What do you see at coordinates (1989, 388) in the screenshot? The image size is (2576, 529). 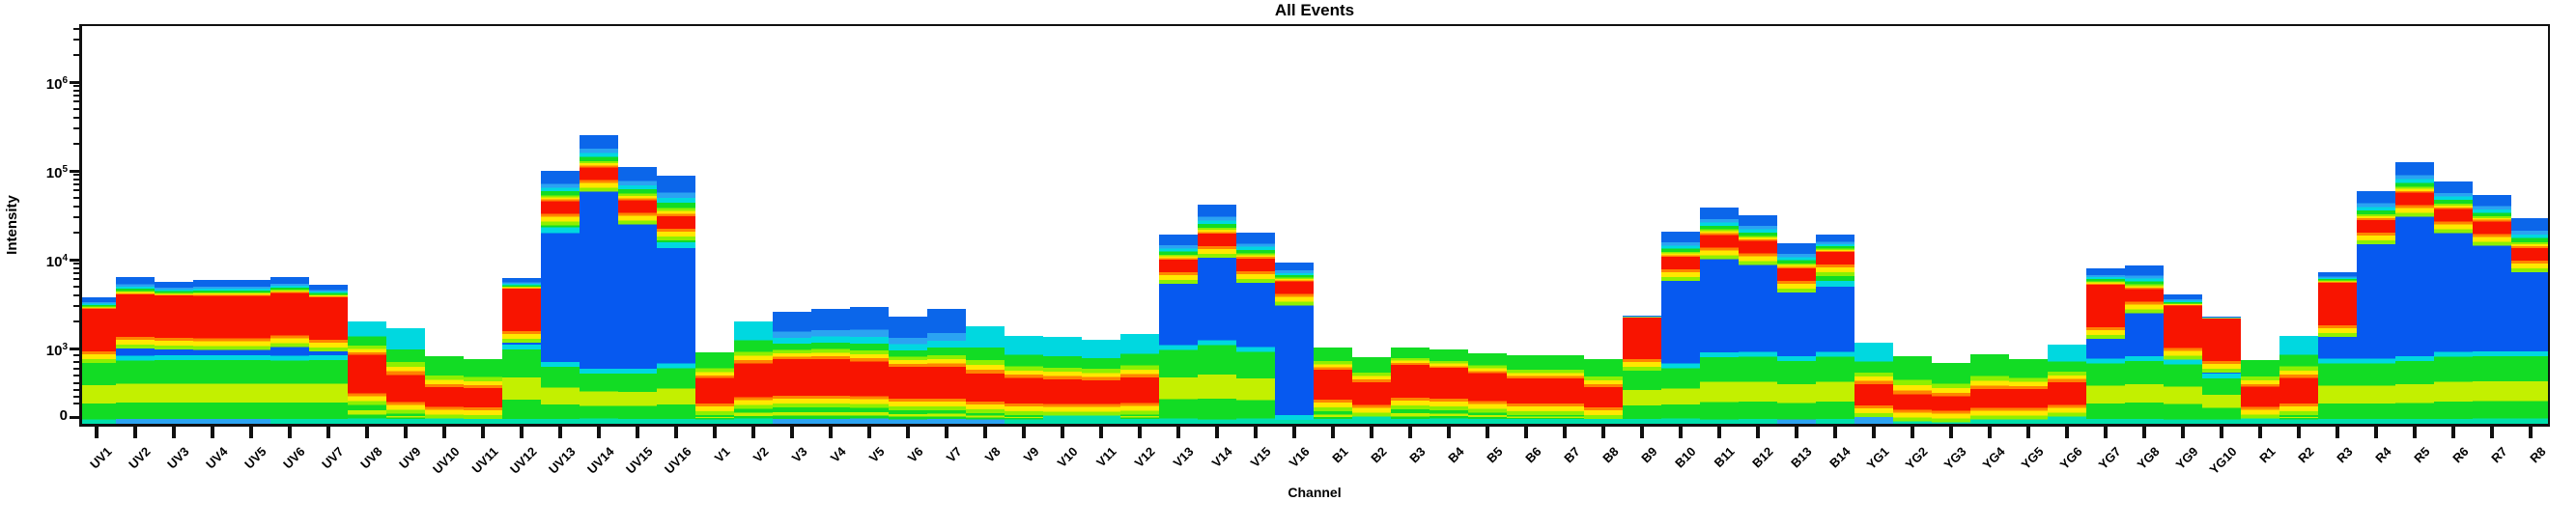 I see `channel-column-YG4` at bounding box center [1989, 388].